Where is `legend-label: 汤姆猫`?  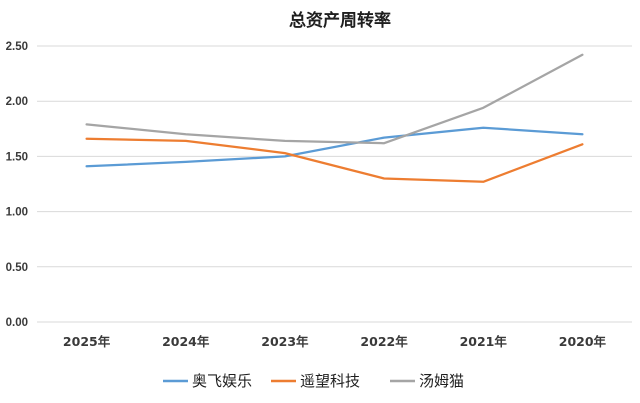
legend-label: 汤姆猫 is located at coordinates (441, 381).